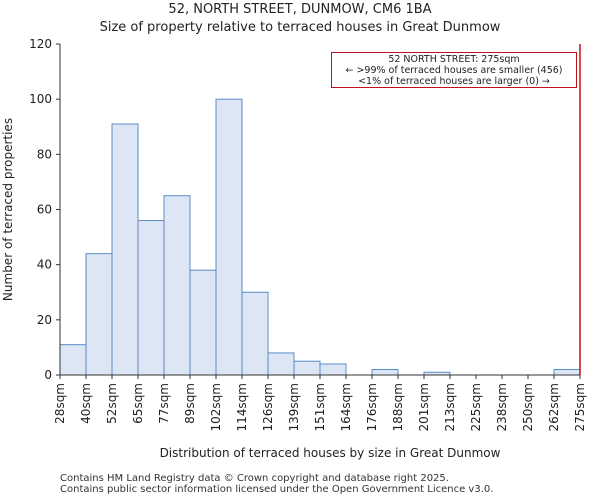 The image size is (600, 500). I want to click on chart-title: 52, NORTH STREET, DUNMOW, CM6 1BA, so click(300, 9).